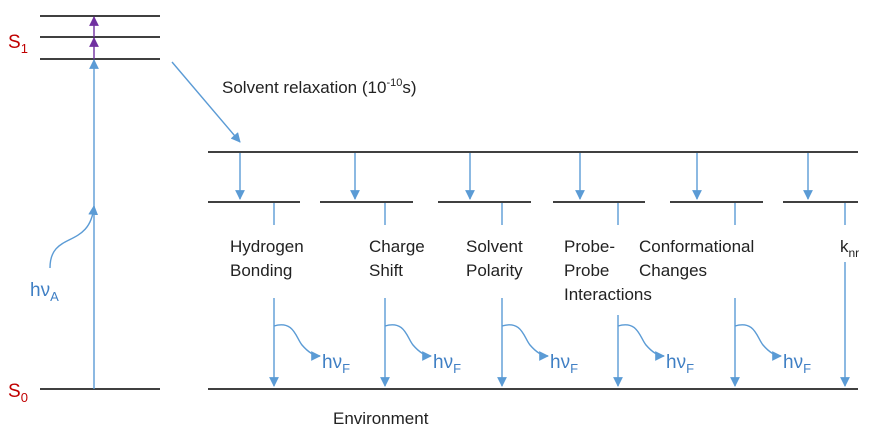 The height and width of the screenshot is (428, 872). I want to click on pathway-label: Changes, so click(673, 270).